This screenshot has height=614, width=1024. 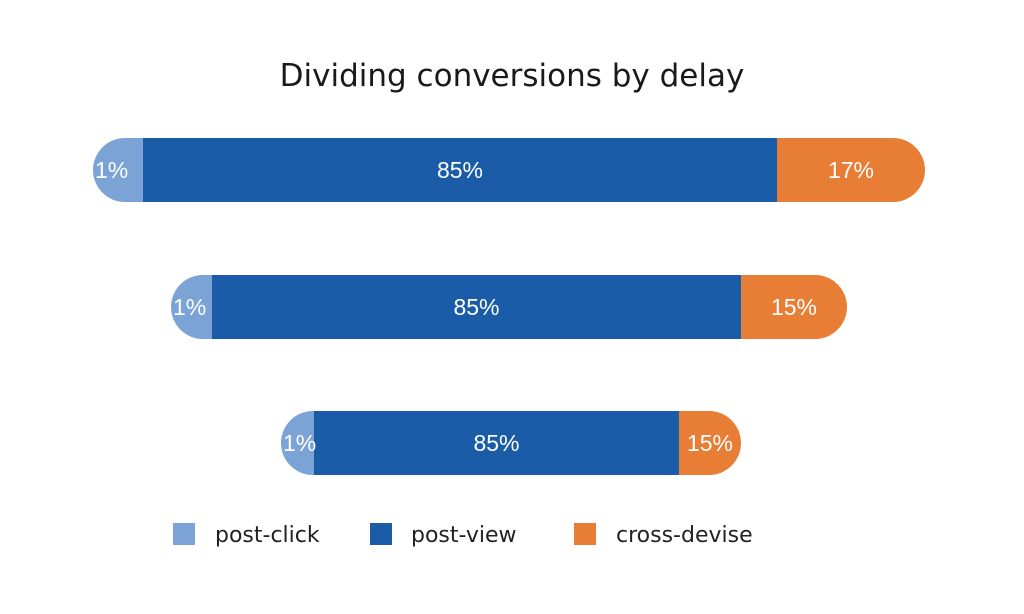 I want to click on data-label-post-view-2: 85%, so click(x=476, y=307).